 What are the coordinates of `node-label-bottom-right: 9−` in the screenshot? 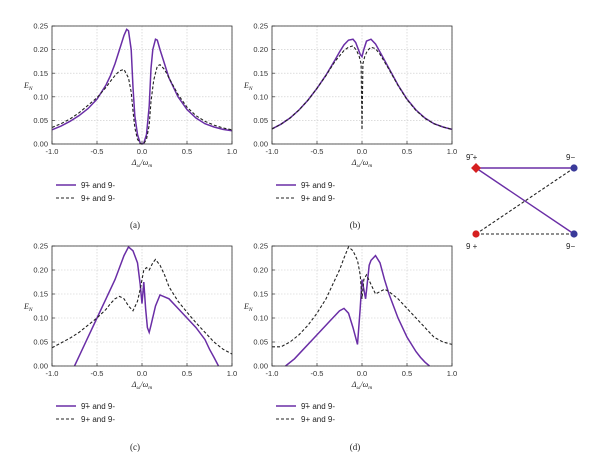 It's located at (570, 246).